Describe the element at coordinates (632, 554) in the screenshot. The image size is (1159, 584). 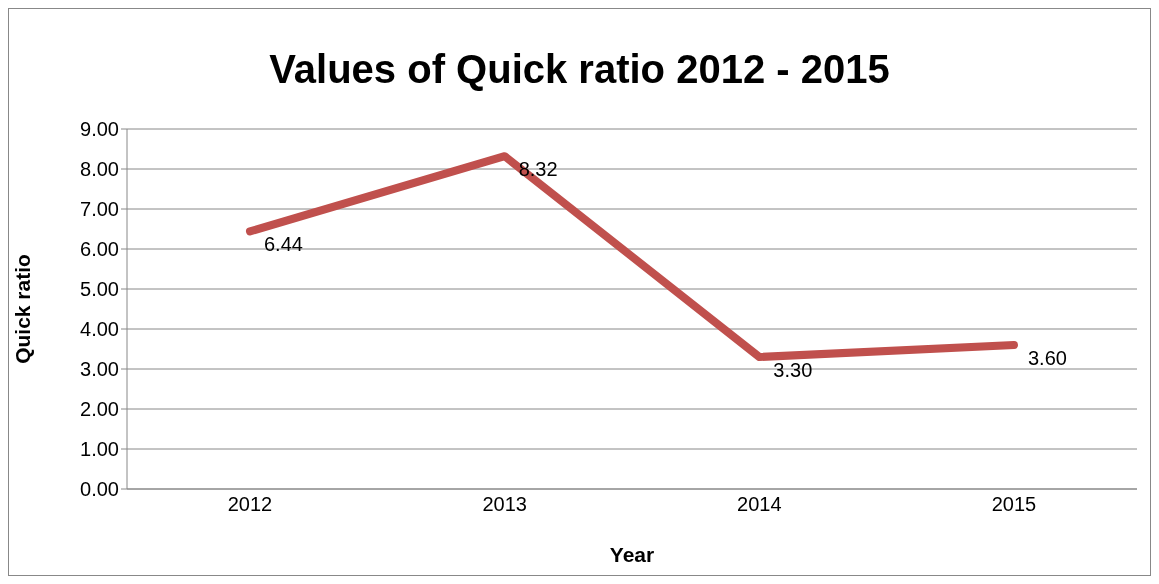
I see `x-axis-title: Year` at that location.